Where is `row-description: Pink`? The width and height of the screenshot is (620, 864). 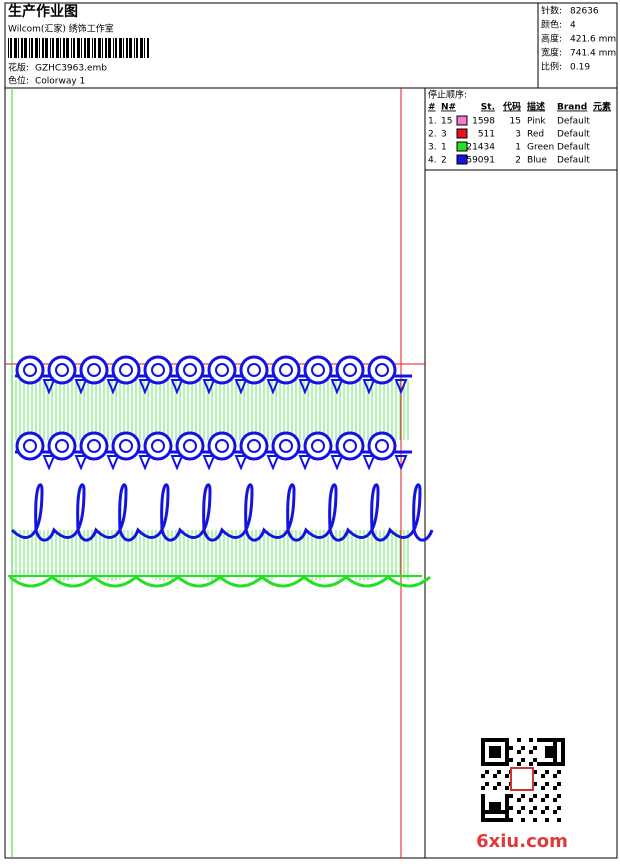 row-description: Pink is located at coordinates (536, 122).